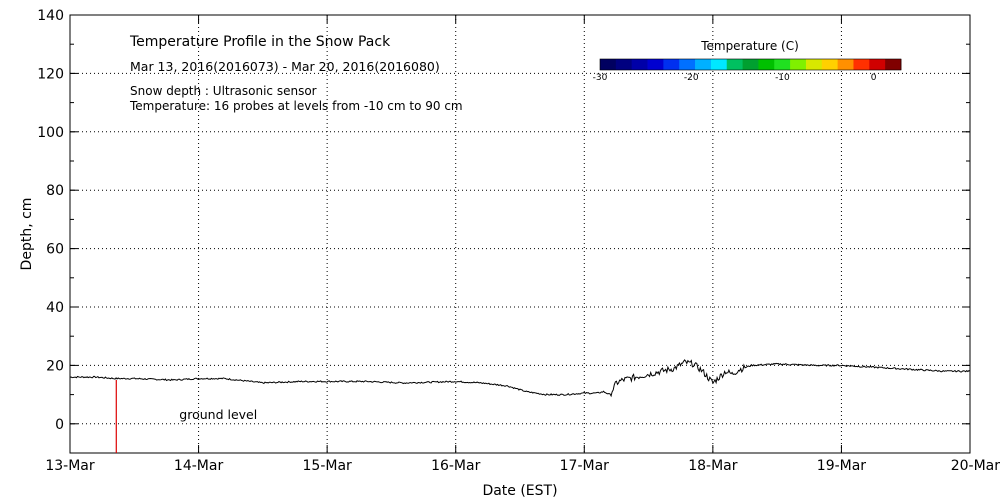 This screenshot has width=1000, height=500. What do you see at coordinates (260, 42) in the screenshot?
I see `chart-title: Temperature Profile in the Snow Pack` at bounding box center [260, 42].